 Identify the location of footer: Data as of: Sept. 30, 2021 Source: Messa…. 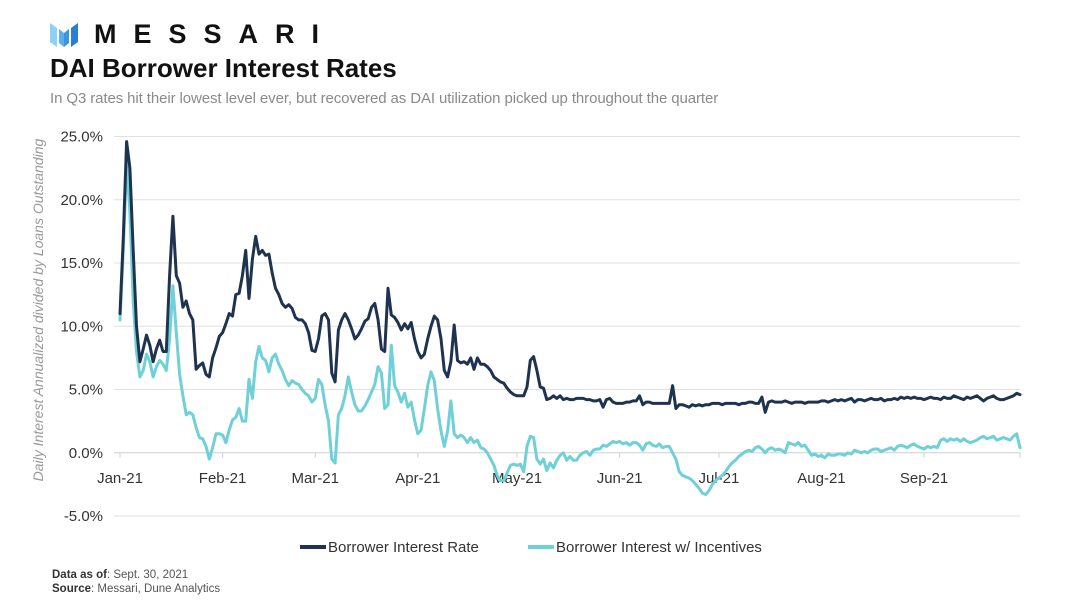
(136, 582).